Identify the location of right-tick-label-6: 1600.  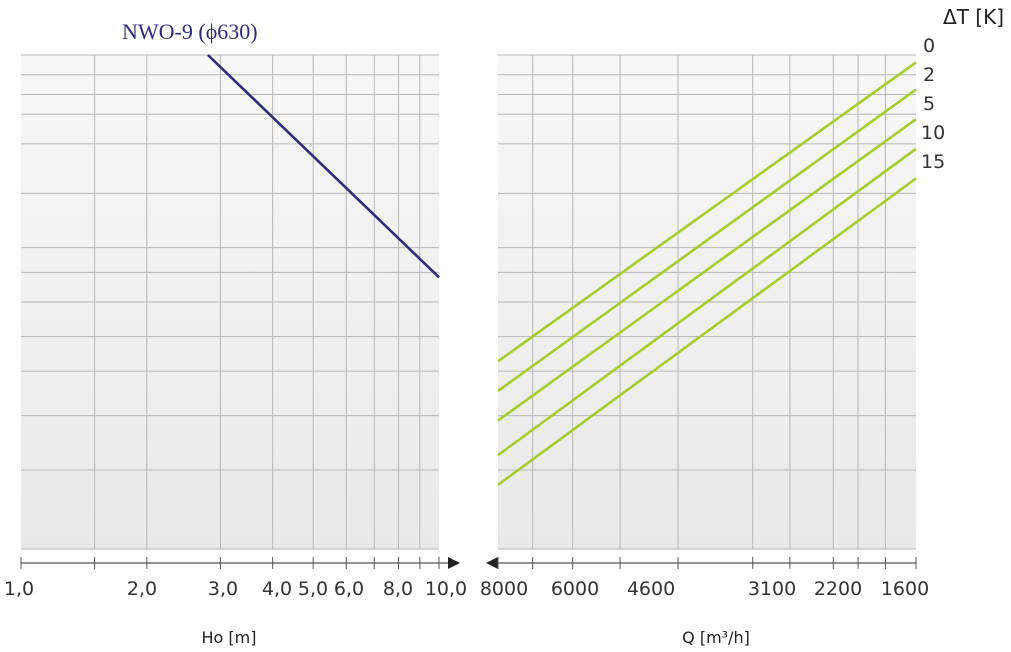
(905, 589).